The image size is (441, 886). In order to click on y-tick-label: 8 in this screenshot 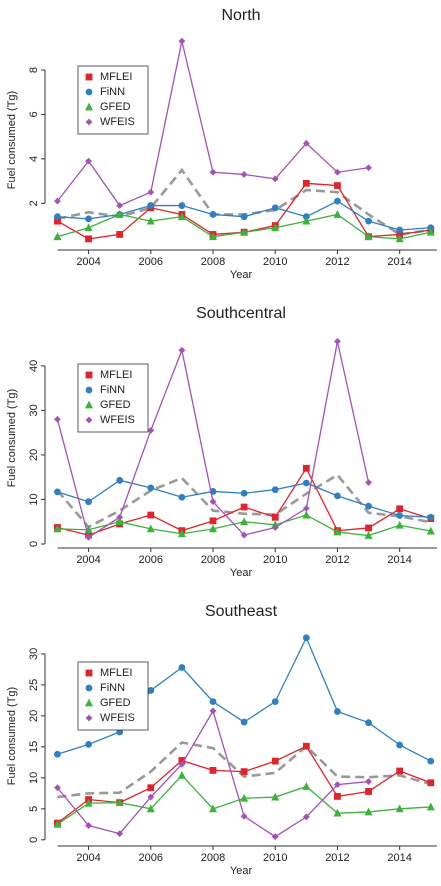, I will do `click(34, 70)`.